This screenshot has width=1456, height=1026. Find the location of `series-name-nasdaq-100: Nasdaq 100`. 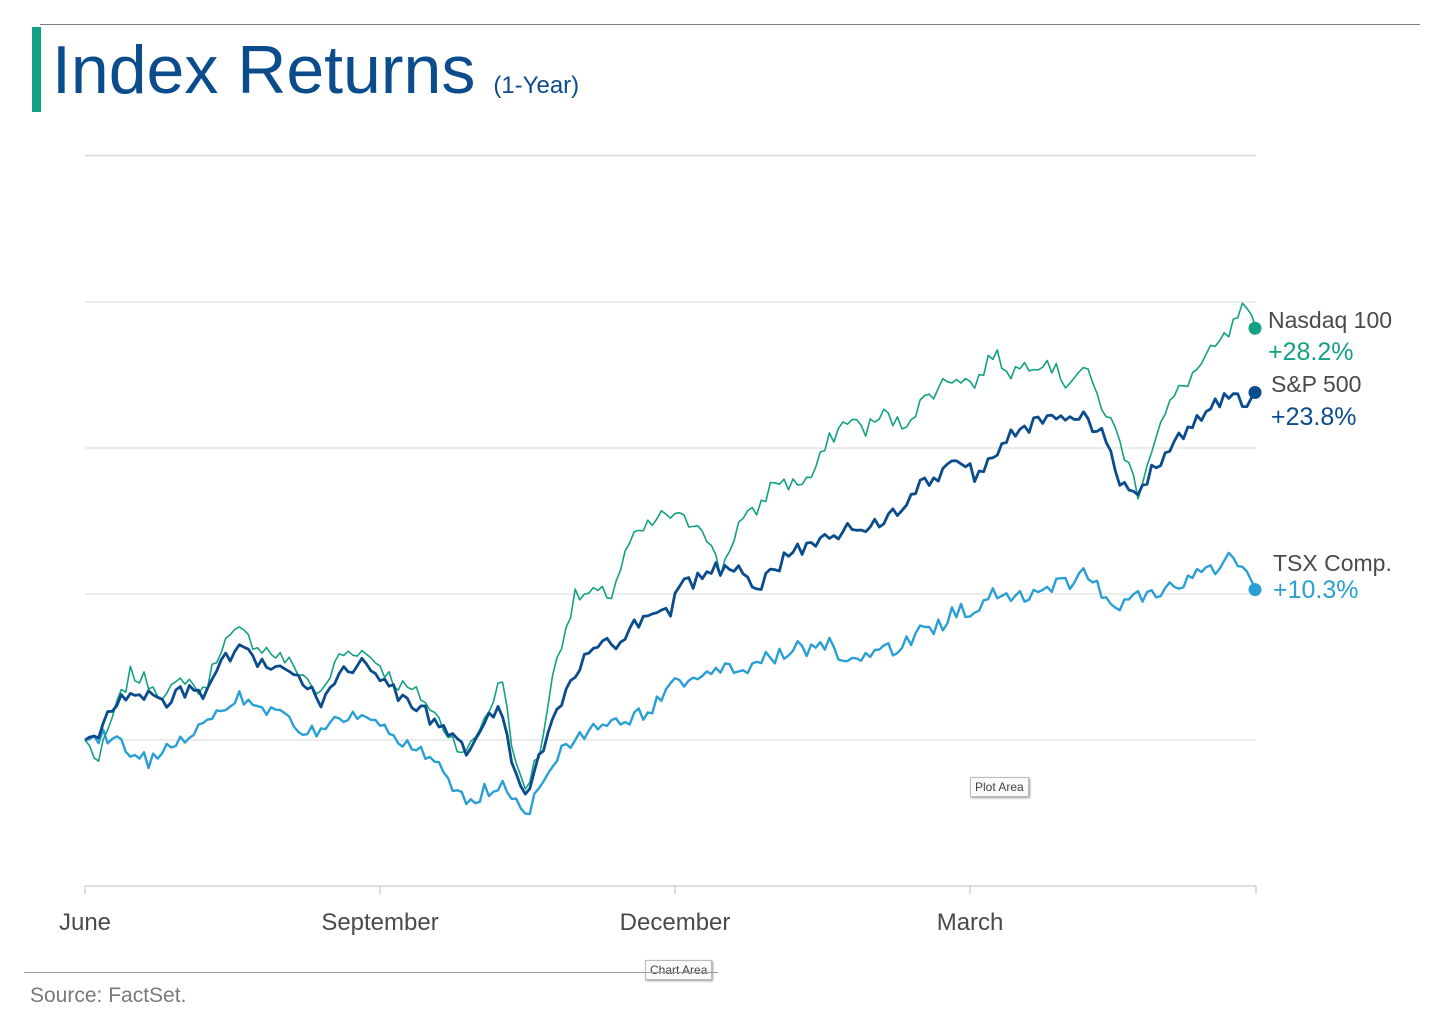

series-name-nasdaq-100: Nasdaq 100 is located at coordinates (1330, 320).